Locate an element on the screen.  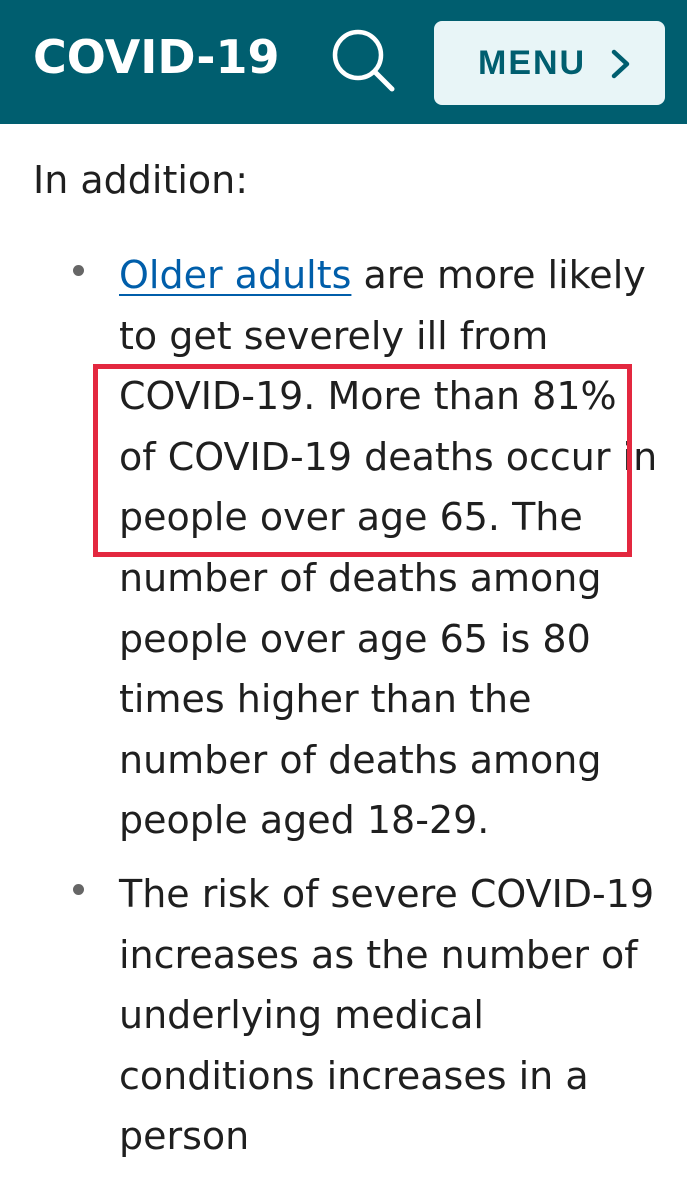
bullet-line: Older adults are more likely is located at coordinates (399, 275).